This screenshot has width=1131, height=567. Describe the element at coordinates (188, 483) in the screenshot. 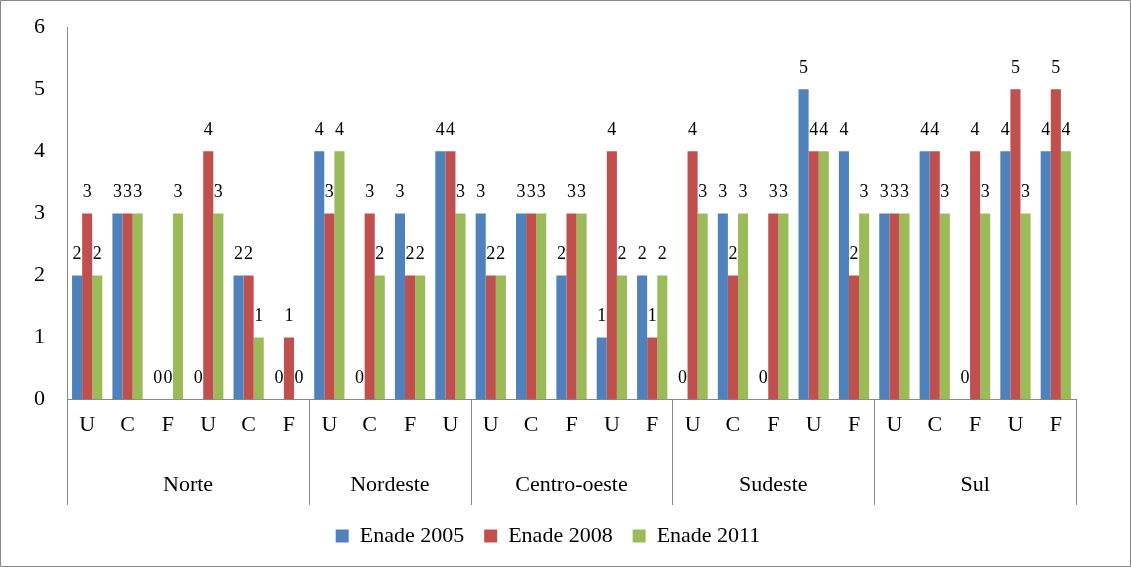

I see `text: Norte` at that location.